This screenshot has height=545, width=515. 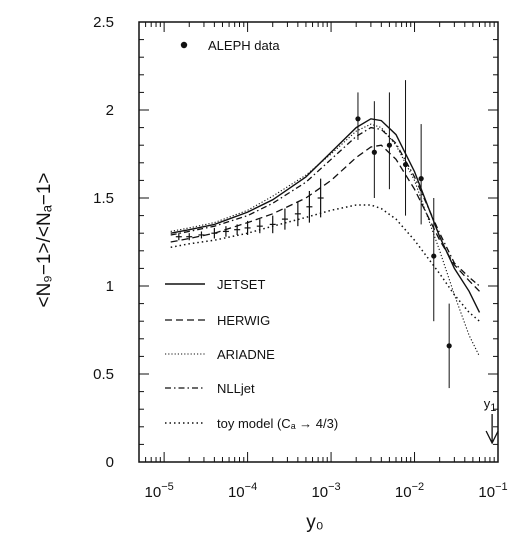 I want to click on x-tick-label: 10⁻², so click(x=409, y=491).